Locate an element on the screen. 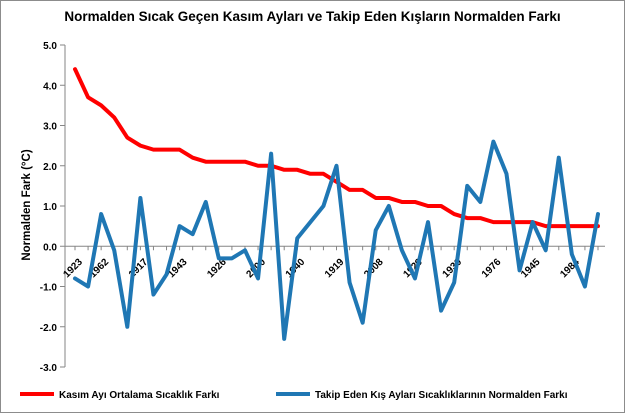  x-tick-label: 2008 is located at coordinates (374, 268).